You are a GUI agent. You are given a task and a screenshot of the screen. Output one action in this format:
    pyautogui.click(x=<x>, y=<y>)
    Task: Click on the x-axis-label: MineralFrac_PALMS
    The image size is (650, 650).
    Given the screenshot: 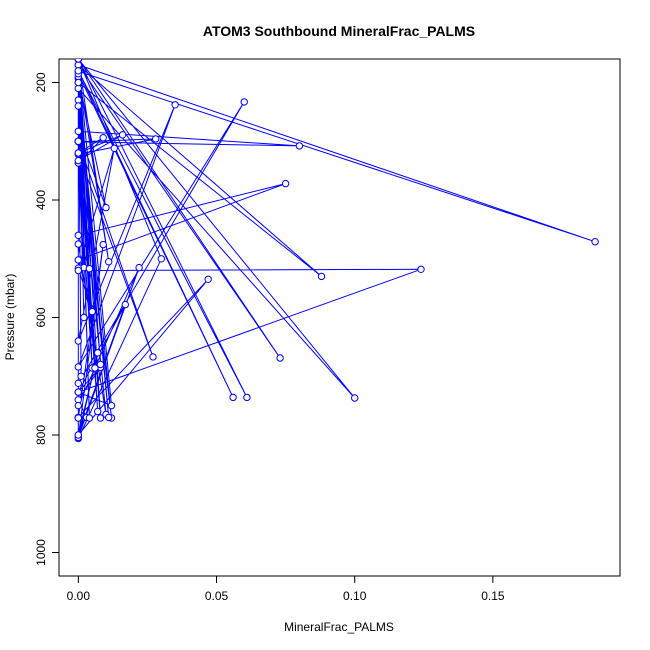 What is the action you would take?
    pyautogui.click(x=339, y=627)
    